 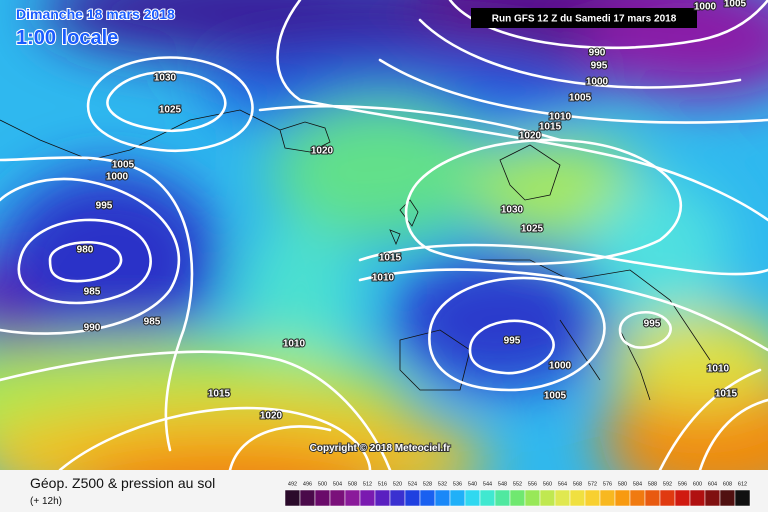 What do you see at coordinates (547, 484) in the screenshot?
I see `legend-label: 560` at bounding box center [547, 484].